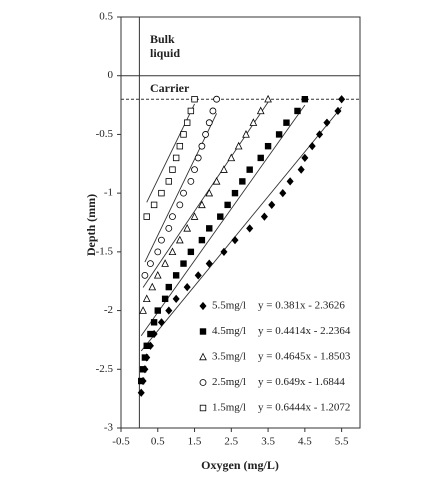  Describe the element at coordinates (240, 465) in the screenshot. I see `x-axis-label: Oxygen (mg/L)` at that location.